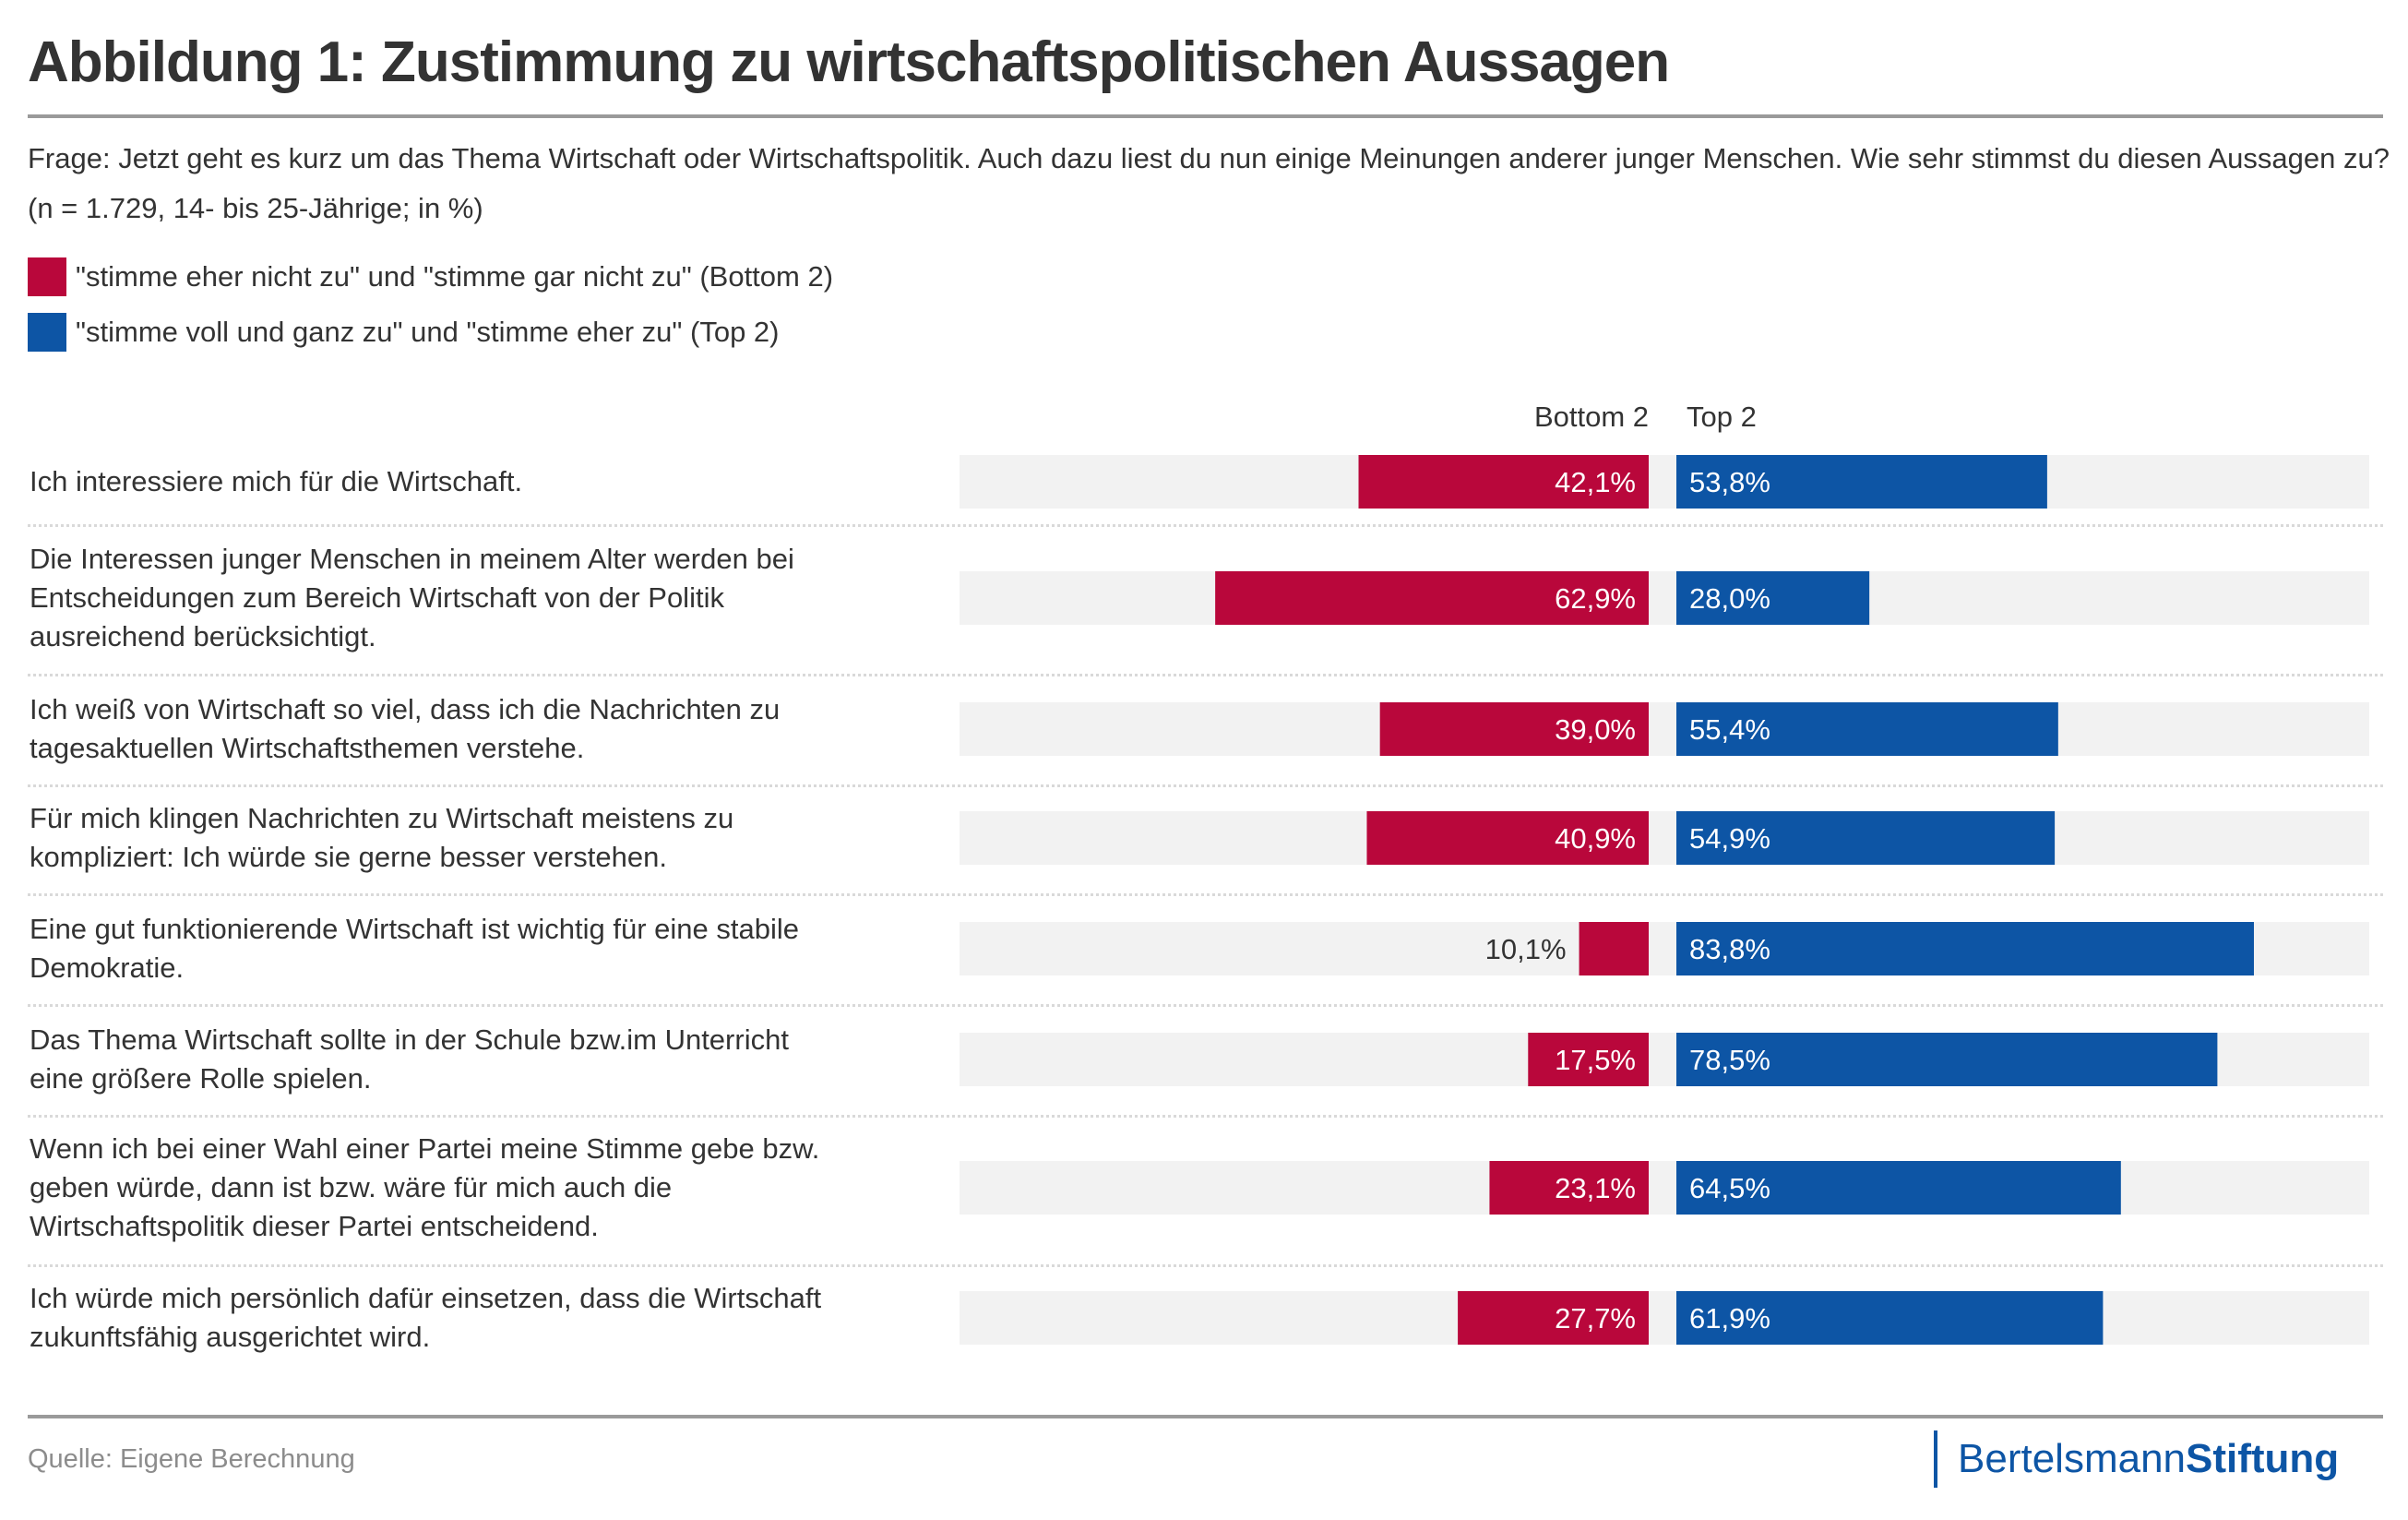  I want to click on data-label-bottom2: 39,0%, so click(1595, 729).